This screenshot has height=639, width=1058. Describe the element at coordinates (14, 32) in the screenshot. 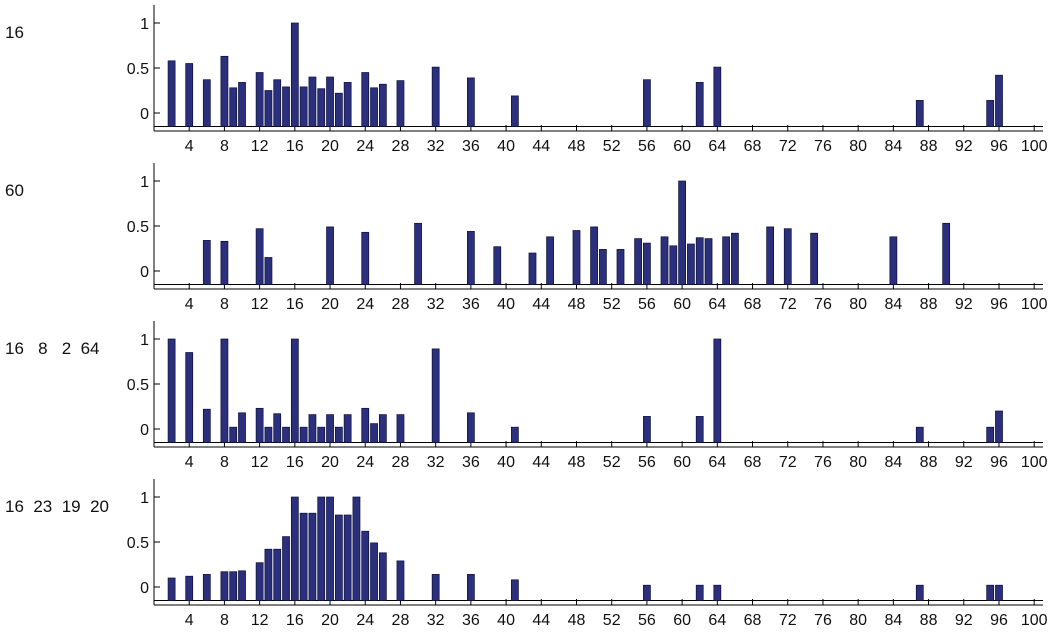

I see `panel-label: 16` at that location.